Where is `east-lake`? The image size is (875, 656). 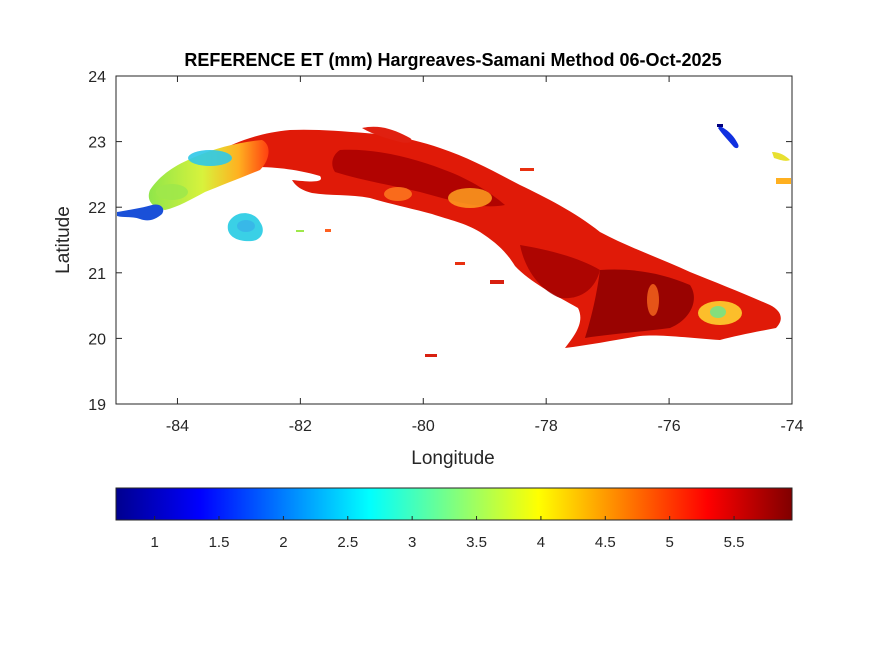 east-lake is located at coordinates (728, 137).